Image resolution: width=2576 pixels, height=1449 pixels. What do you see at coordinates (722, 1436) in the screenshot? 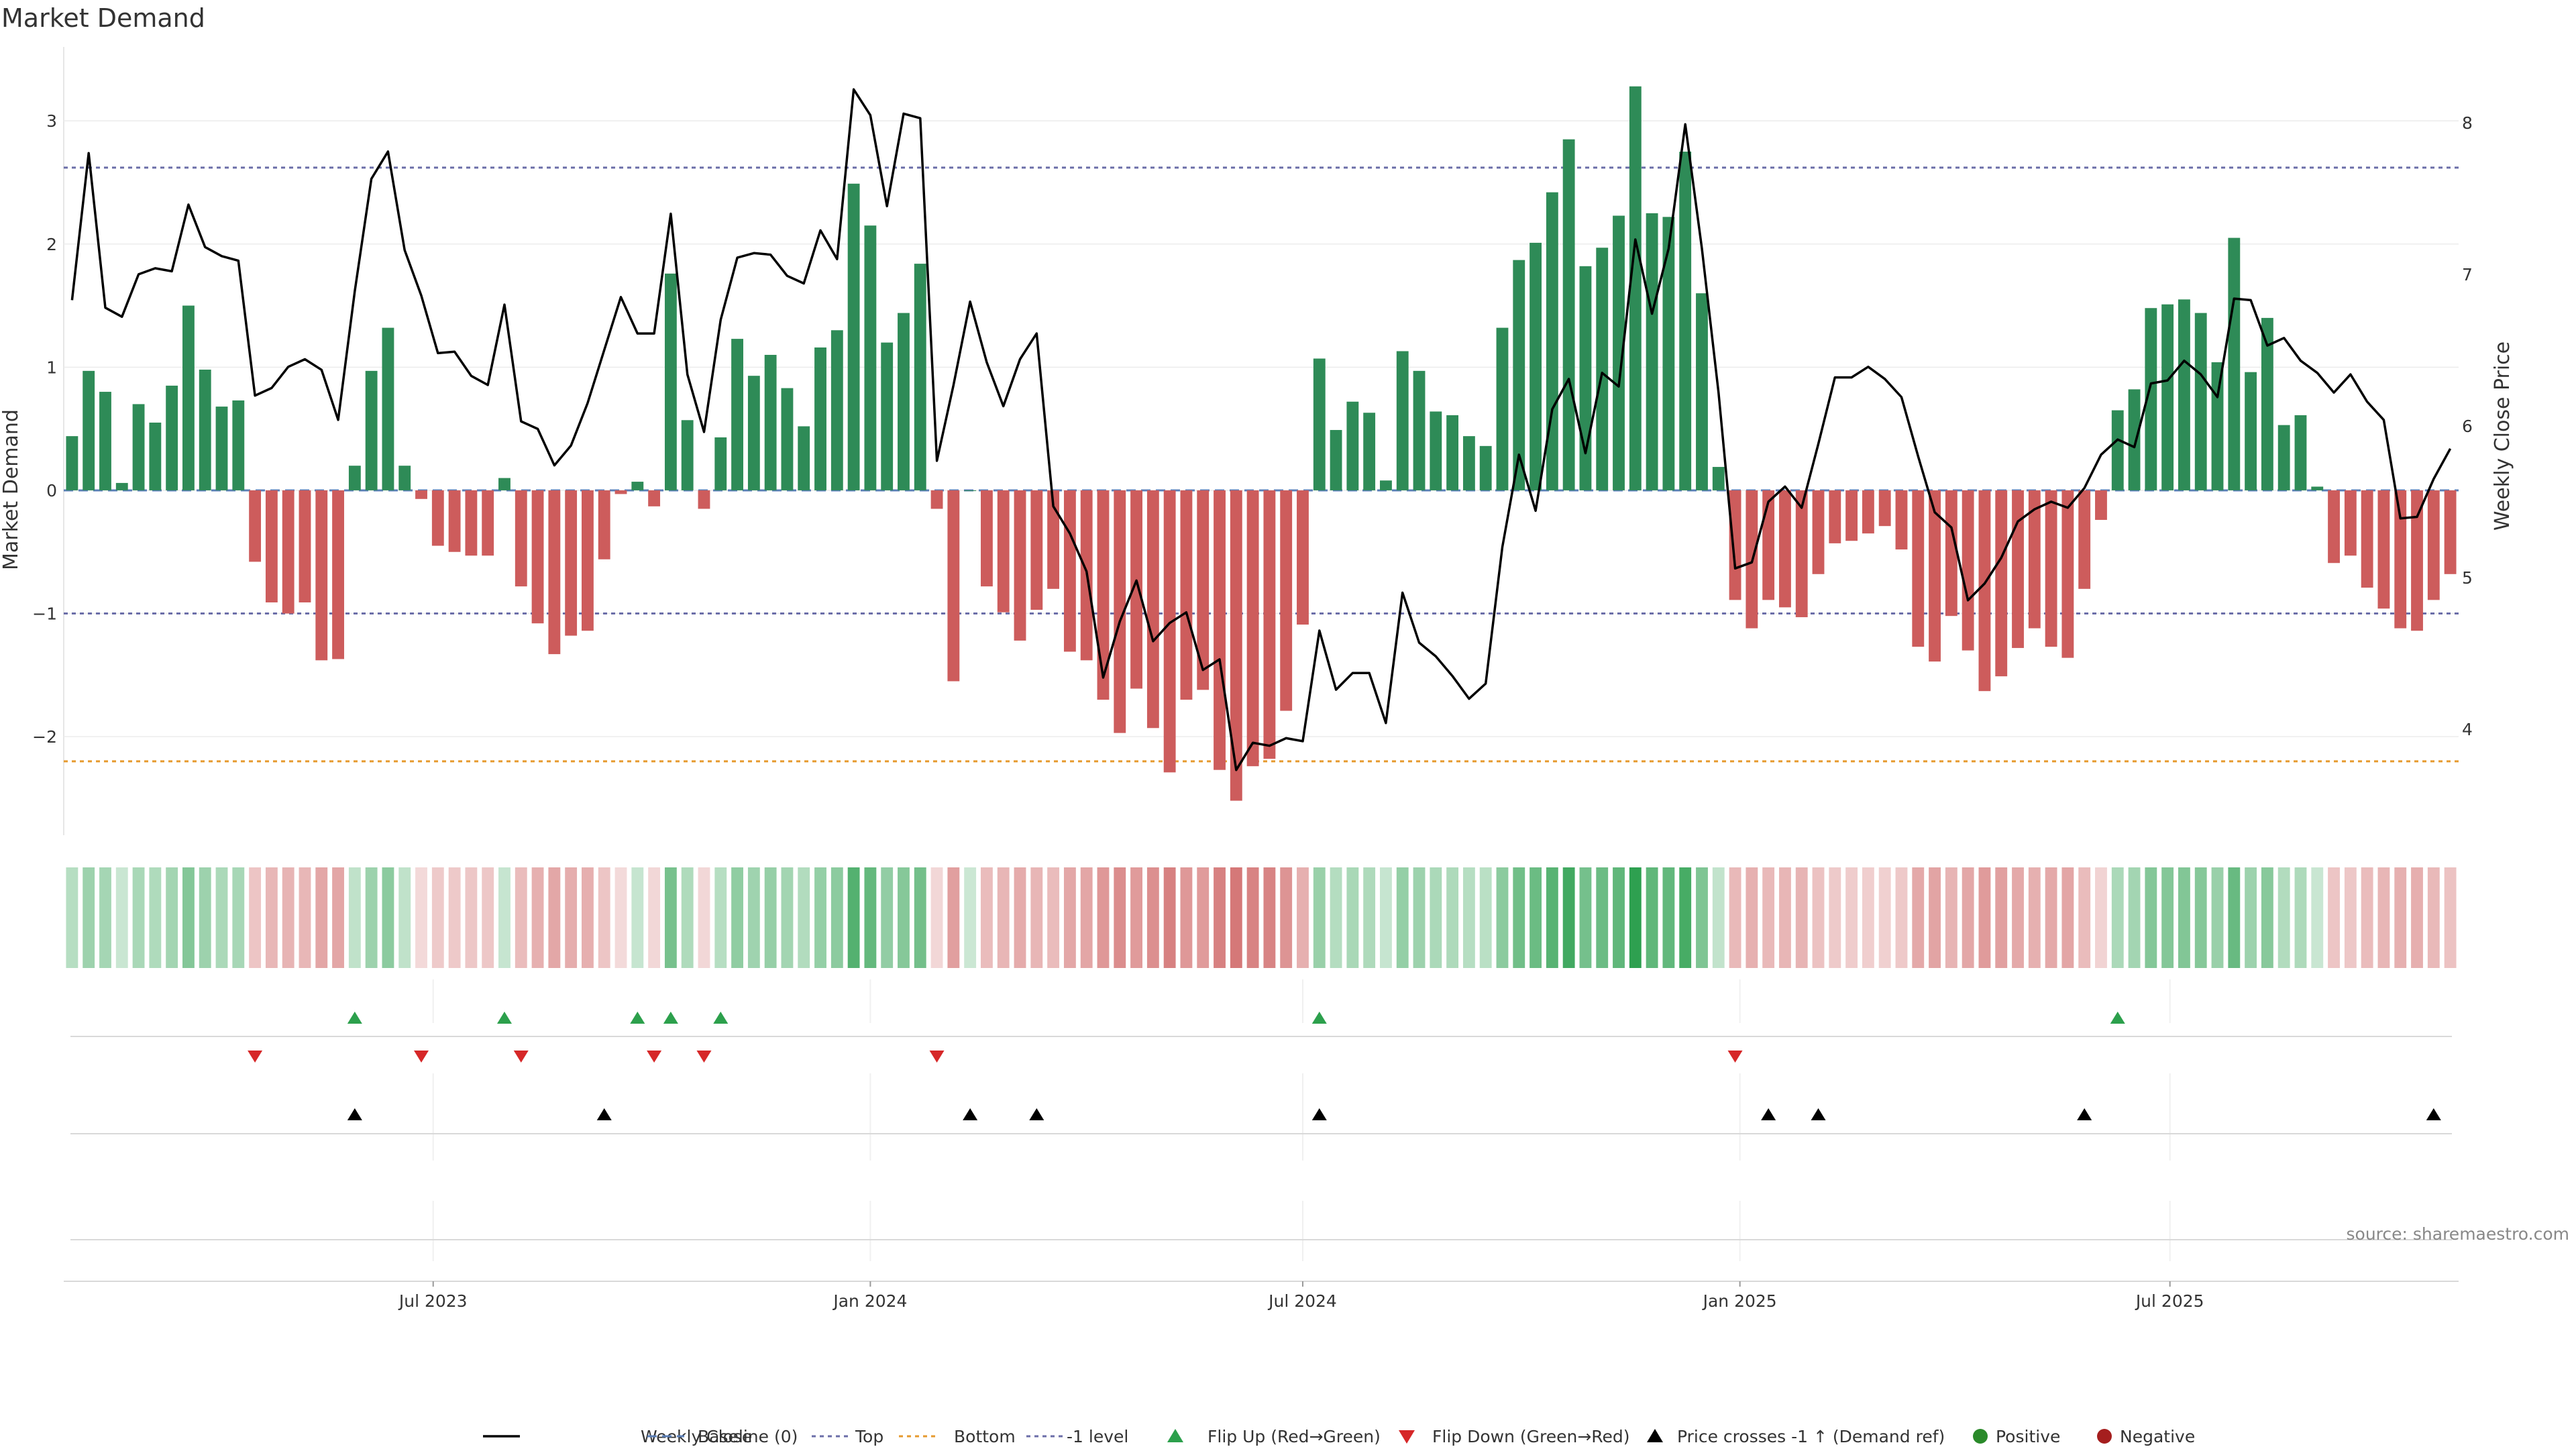
I see `legend-item: Baseline (0)` at bounding box center [722, 1436].